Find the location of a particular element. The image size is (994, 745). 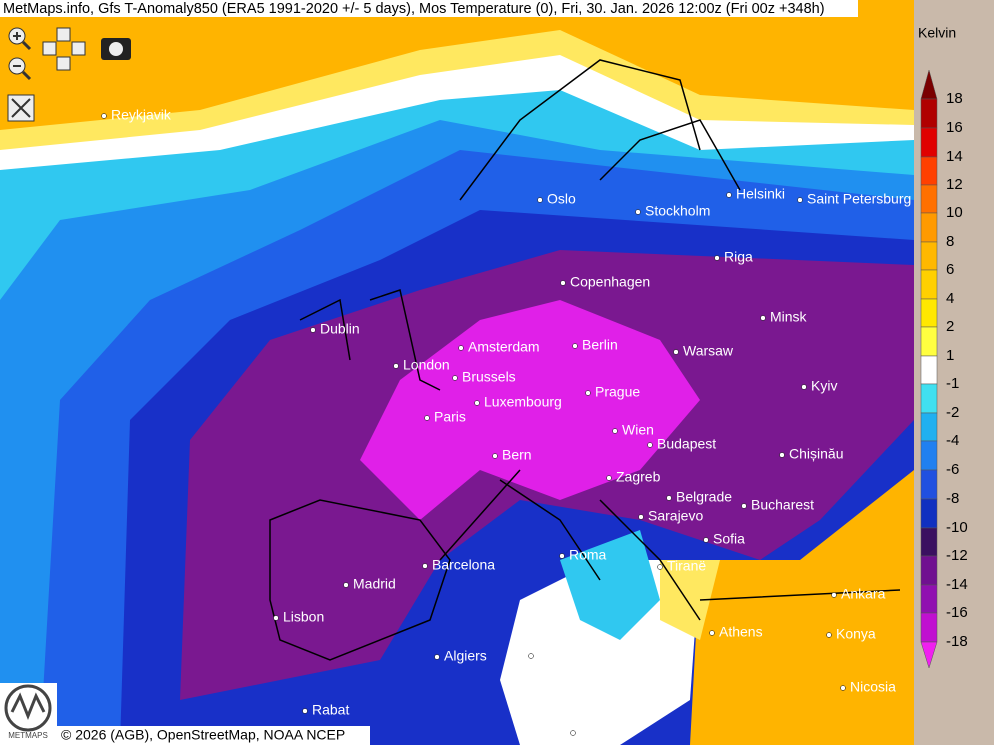

city-label: Nicosia is located at coordinates (873, 687).